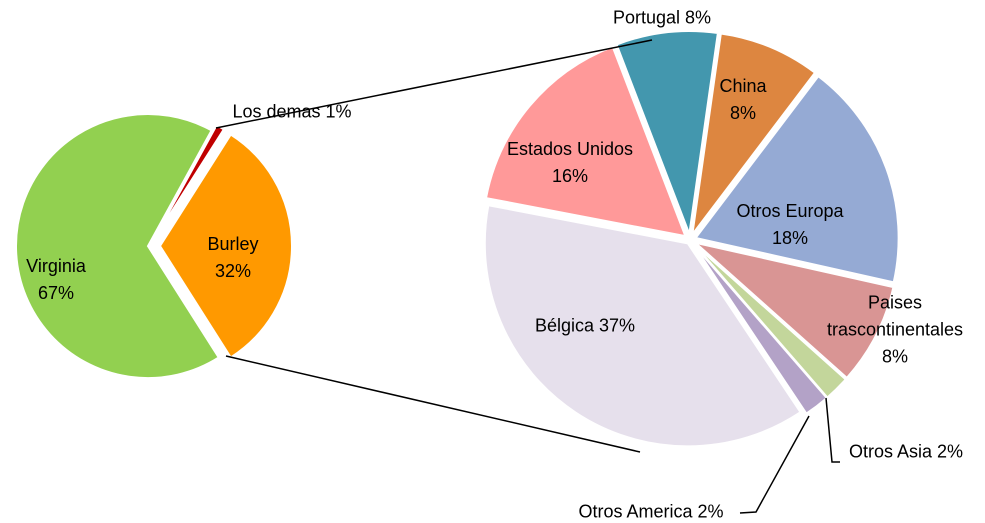 The height and width of the screenshot is (523, 985). I want to click on slice-value: 1%, so click(338, 111).